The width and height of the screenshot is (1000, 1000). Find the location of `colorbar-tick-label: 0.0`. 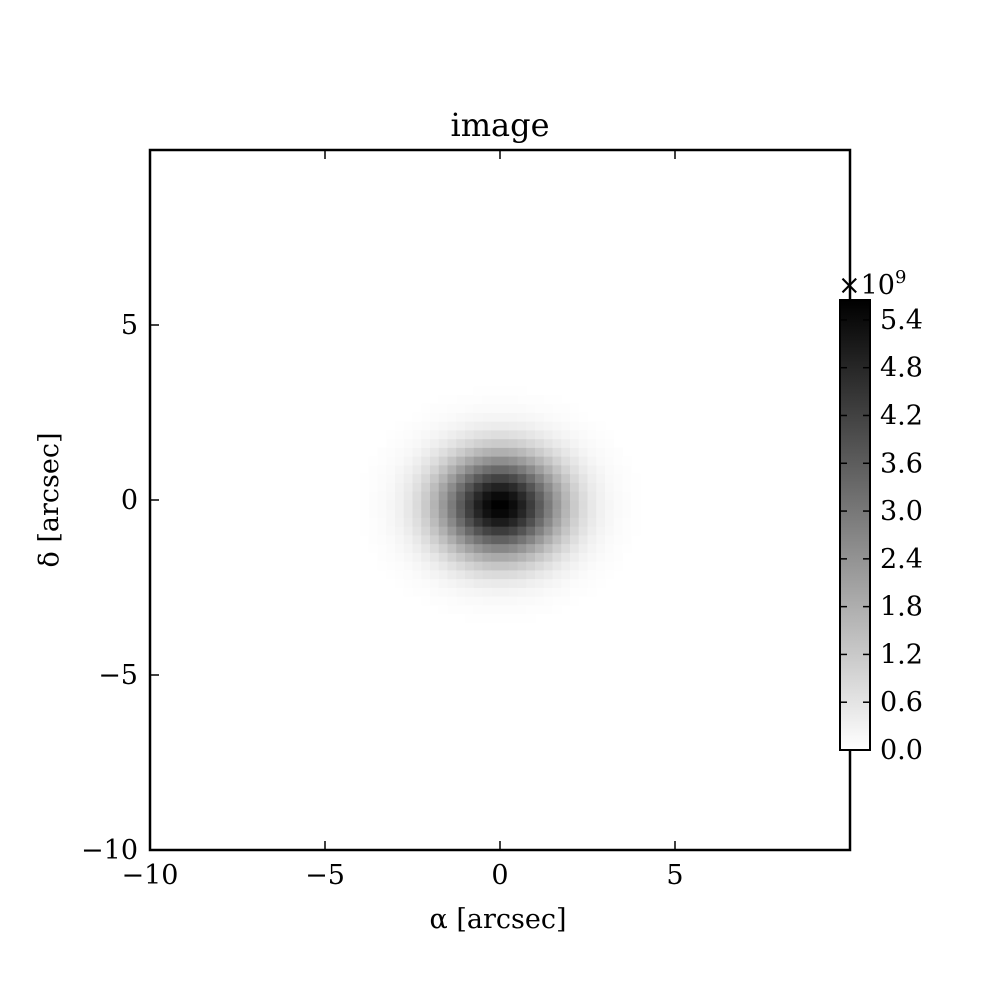

colorbar-tick-label: 0.0 is located at coordinates (901, 750).